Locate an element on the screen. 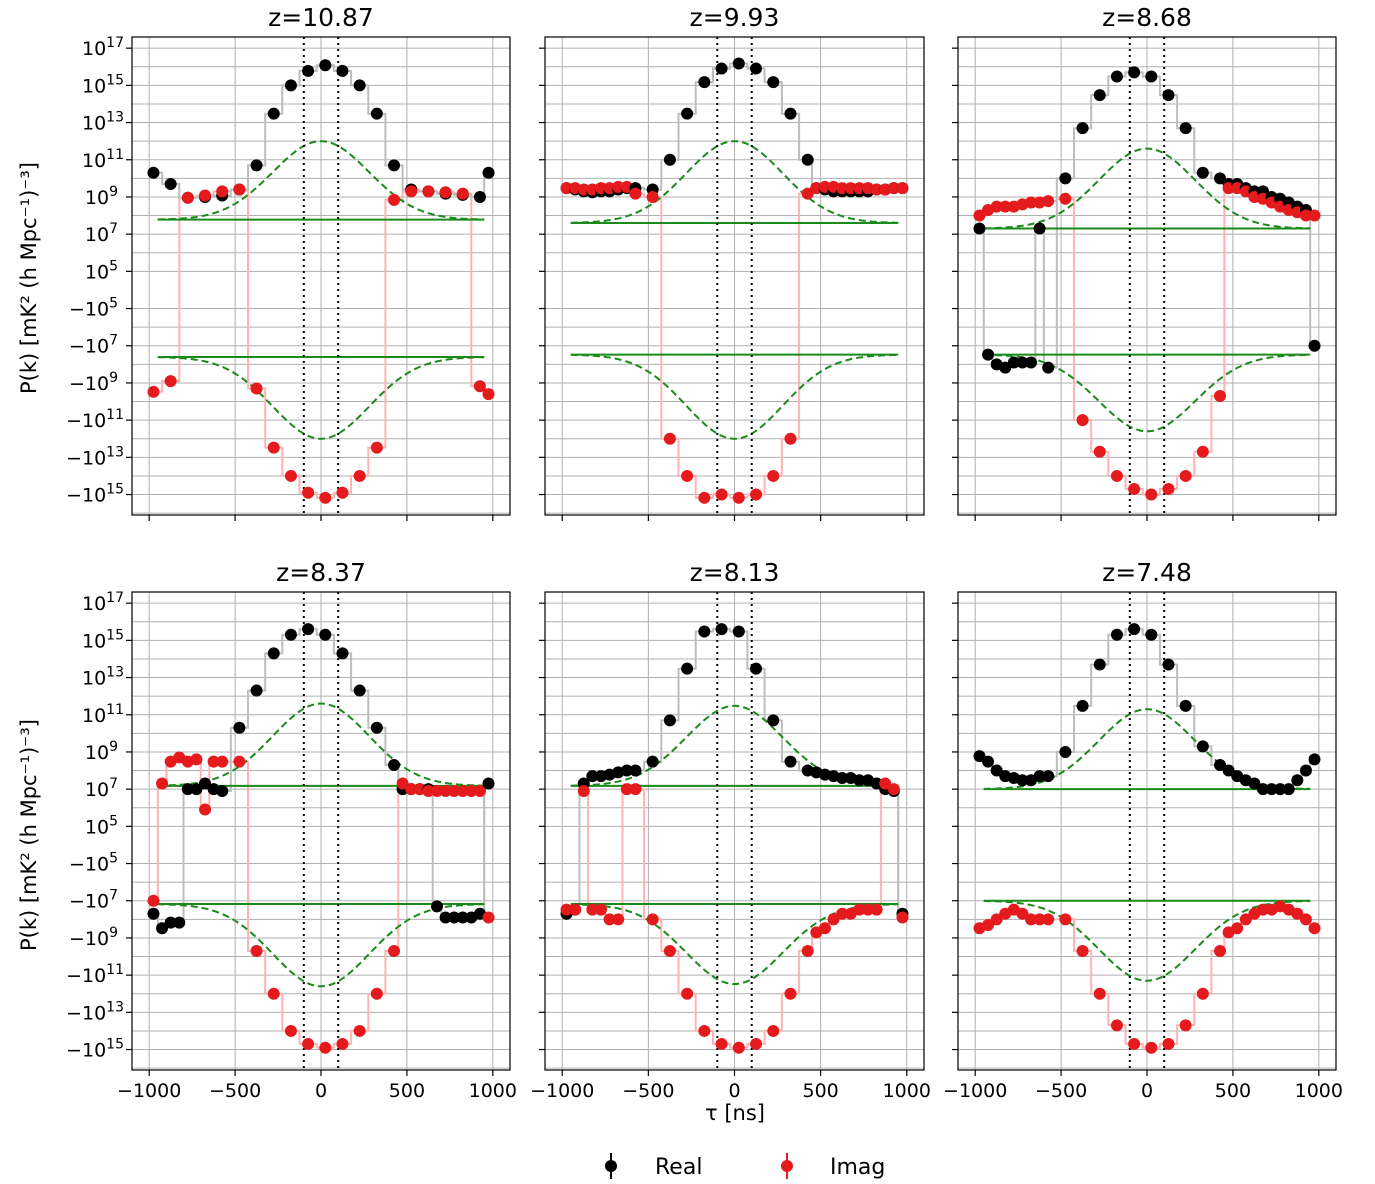 This screenshot has width=1375, height=1184. x-tick-label: −1000 is located at coordinates (975, 1091).